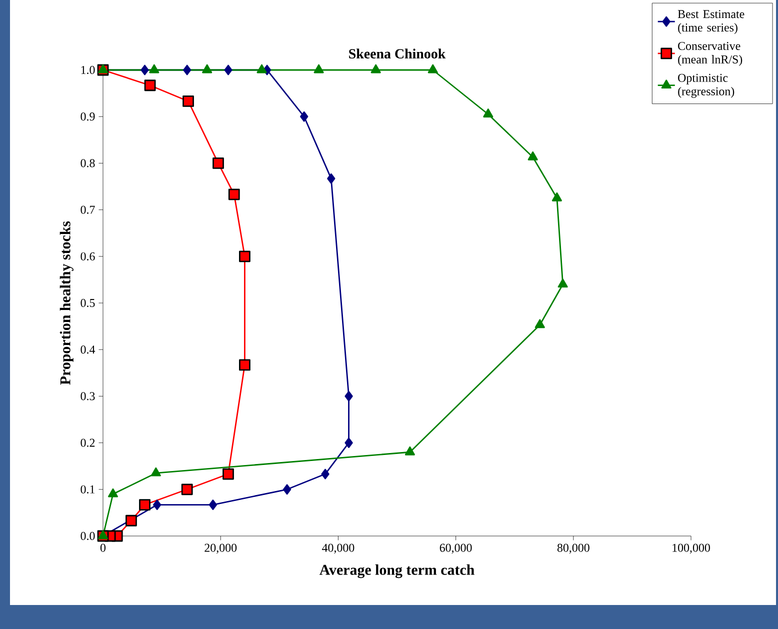 The width and height of the screenshot is (778, 629). I want to click on y-tick-label: 0.2, so click(87, 442).